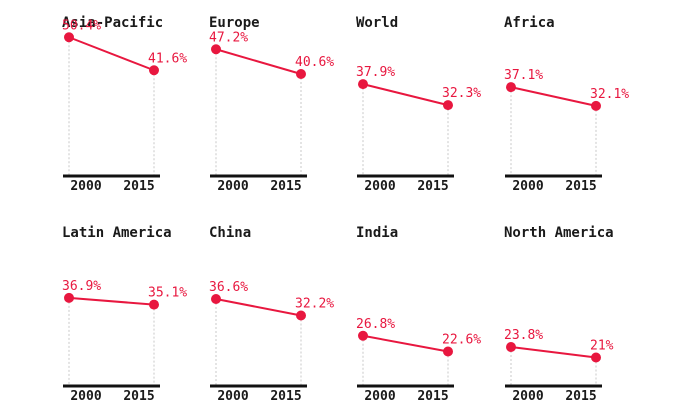 The image size is (700, 420). I want to click on data-label-2015: 22.6%, so click(461, 340).